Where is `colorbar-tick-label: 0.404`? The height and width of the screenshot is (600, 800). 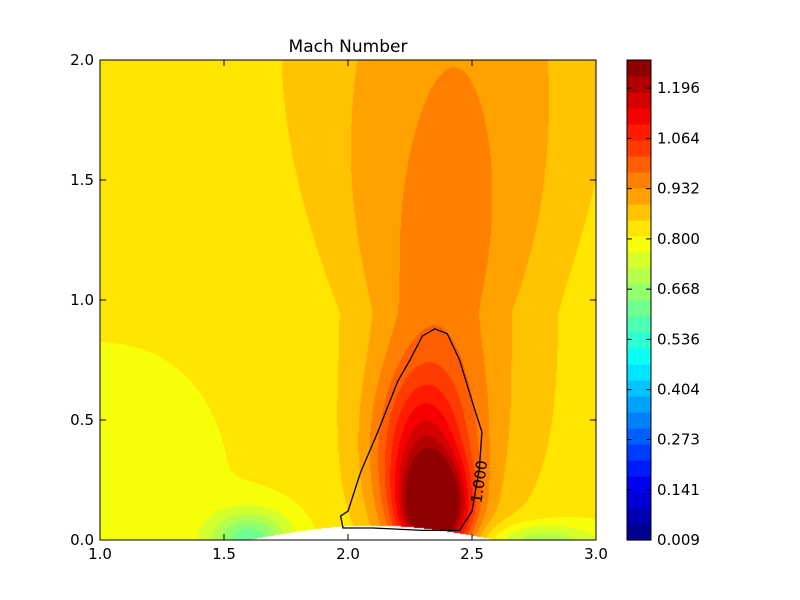
colorbar-tick-label: 0.404 is located at coordinates (678, 390).